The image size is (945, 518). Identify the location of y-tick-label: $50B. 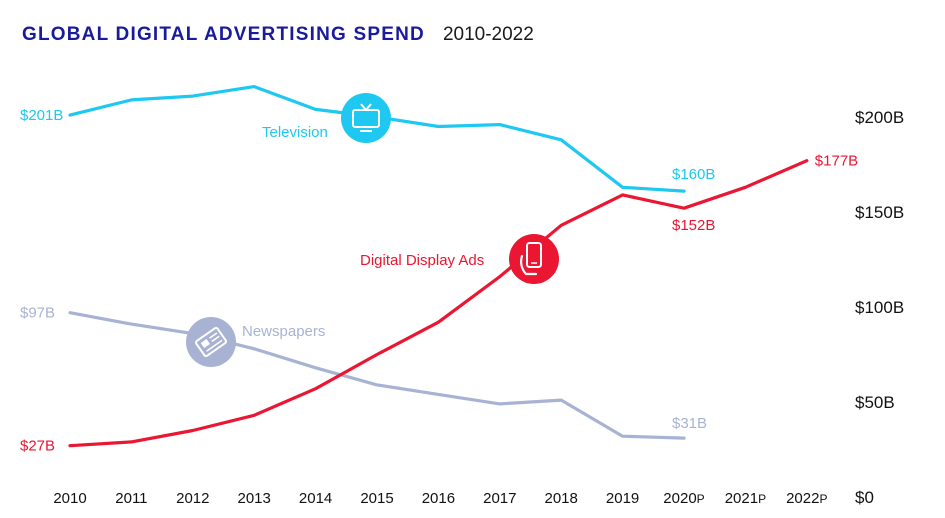
(875, 402).